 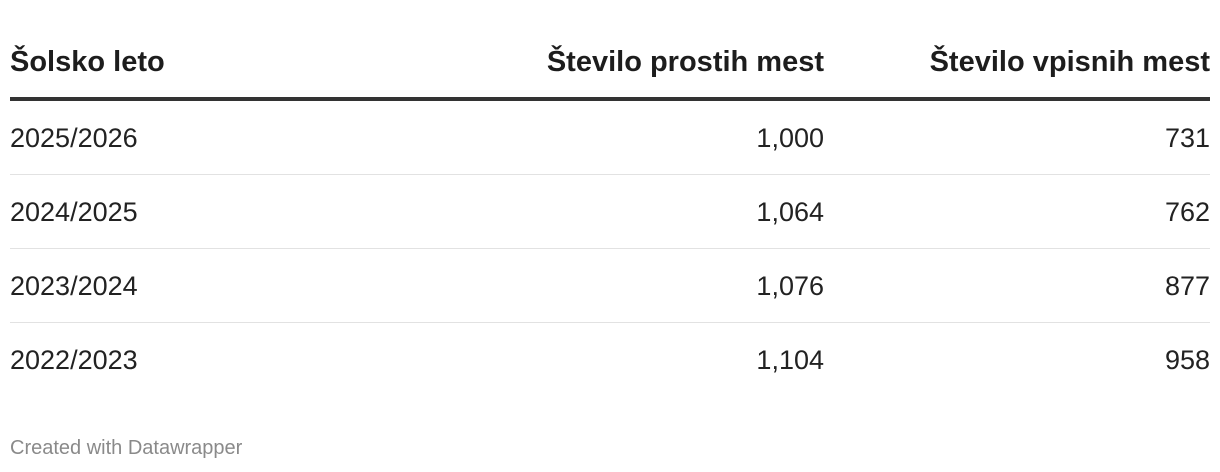 I want to click on column-header: Šolsko leto, so click(x=87, y=62).